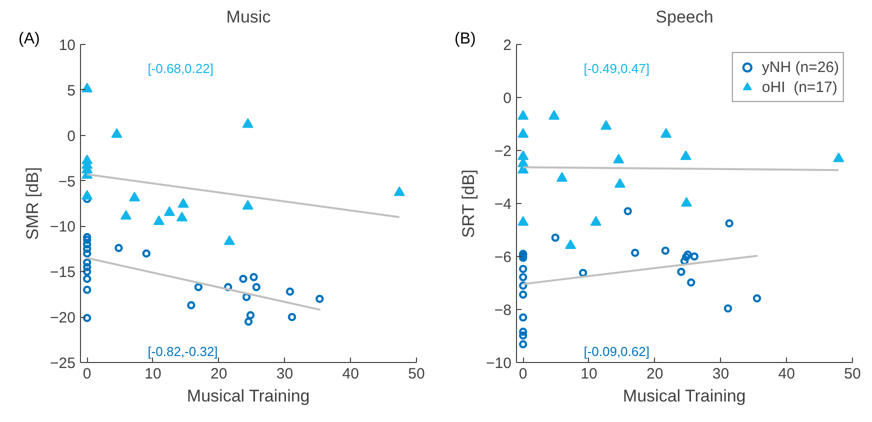  Describe the element at coordinates (800, 67) in the screenshot. I see `legend-label: yNH (n=26)` at that location.